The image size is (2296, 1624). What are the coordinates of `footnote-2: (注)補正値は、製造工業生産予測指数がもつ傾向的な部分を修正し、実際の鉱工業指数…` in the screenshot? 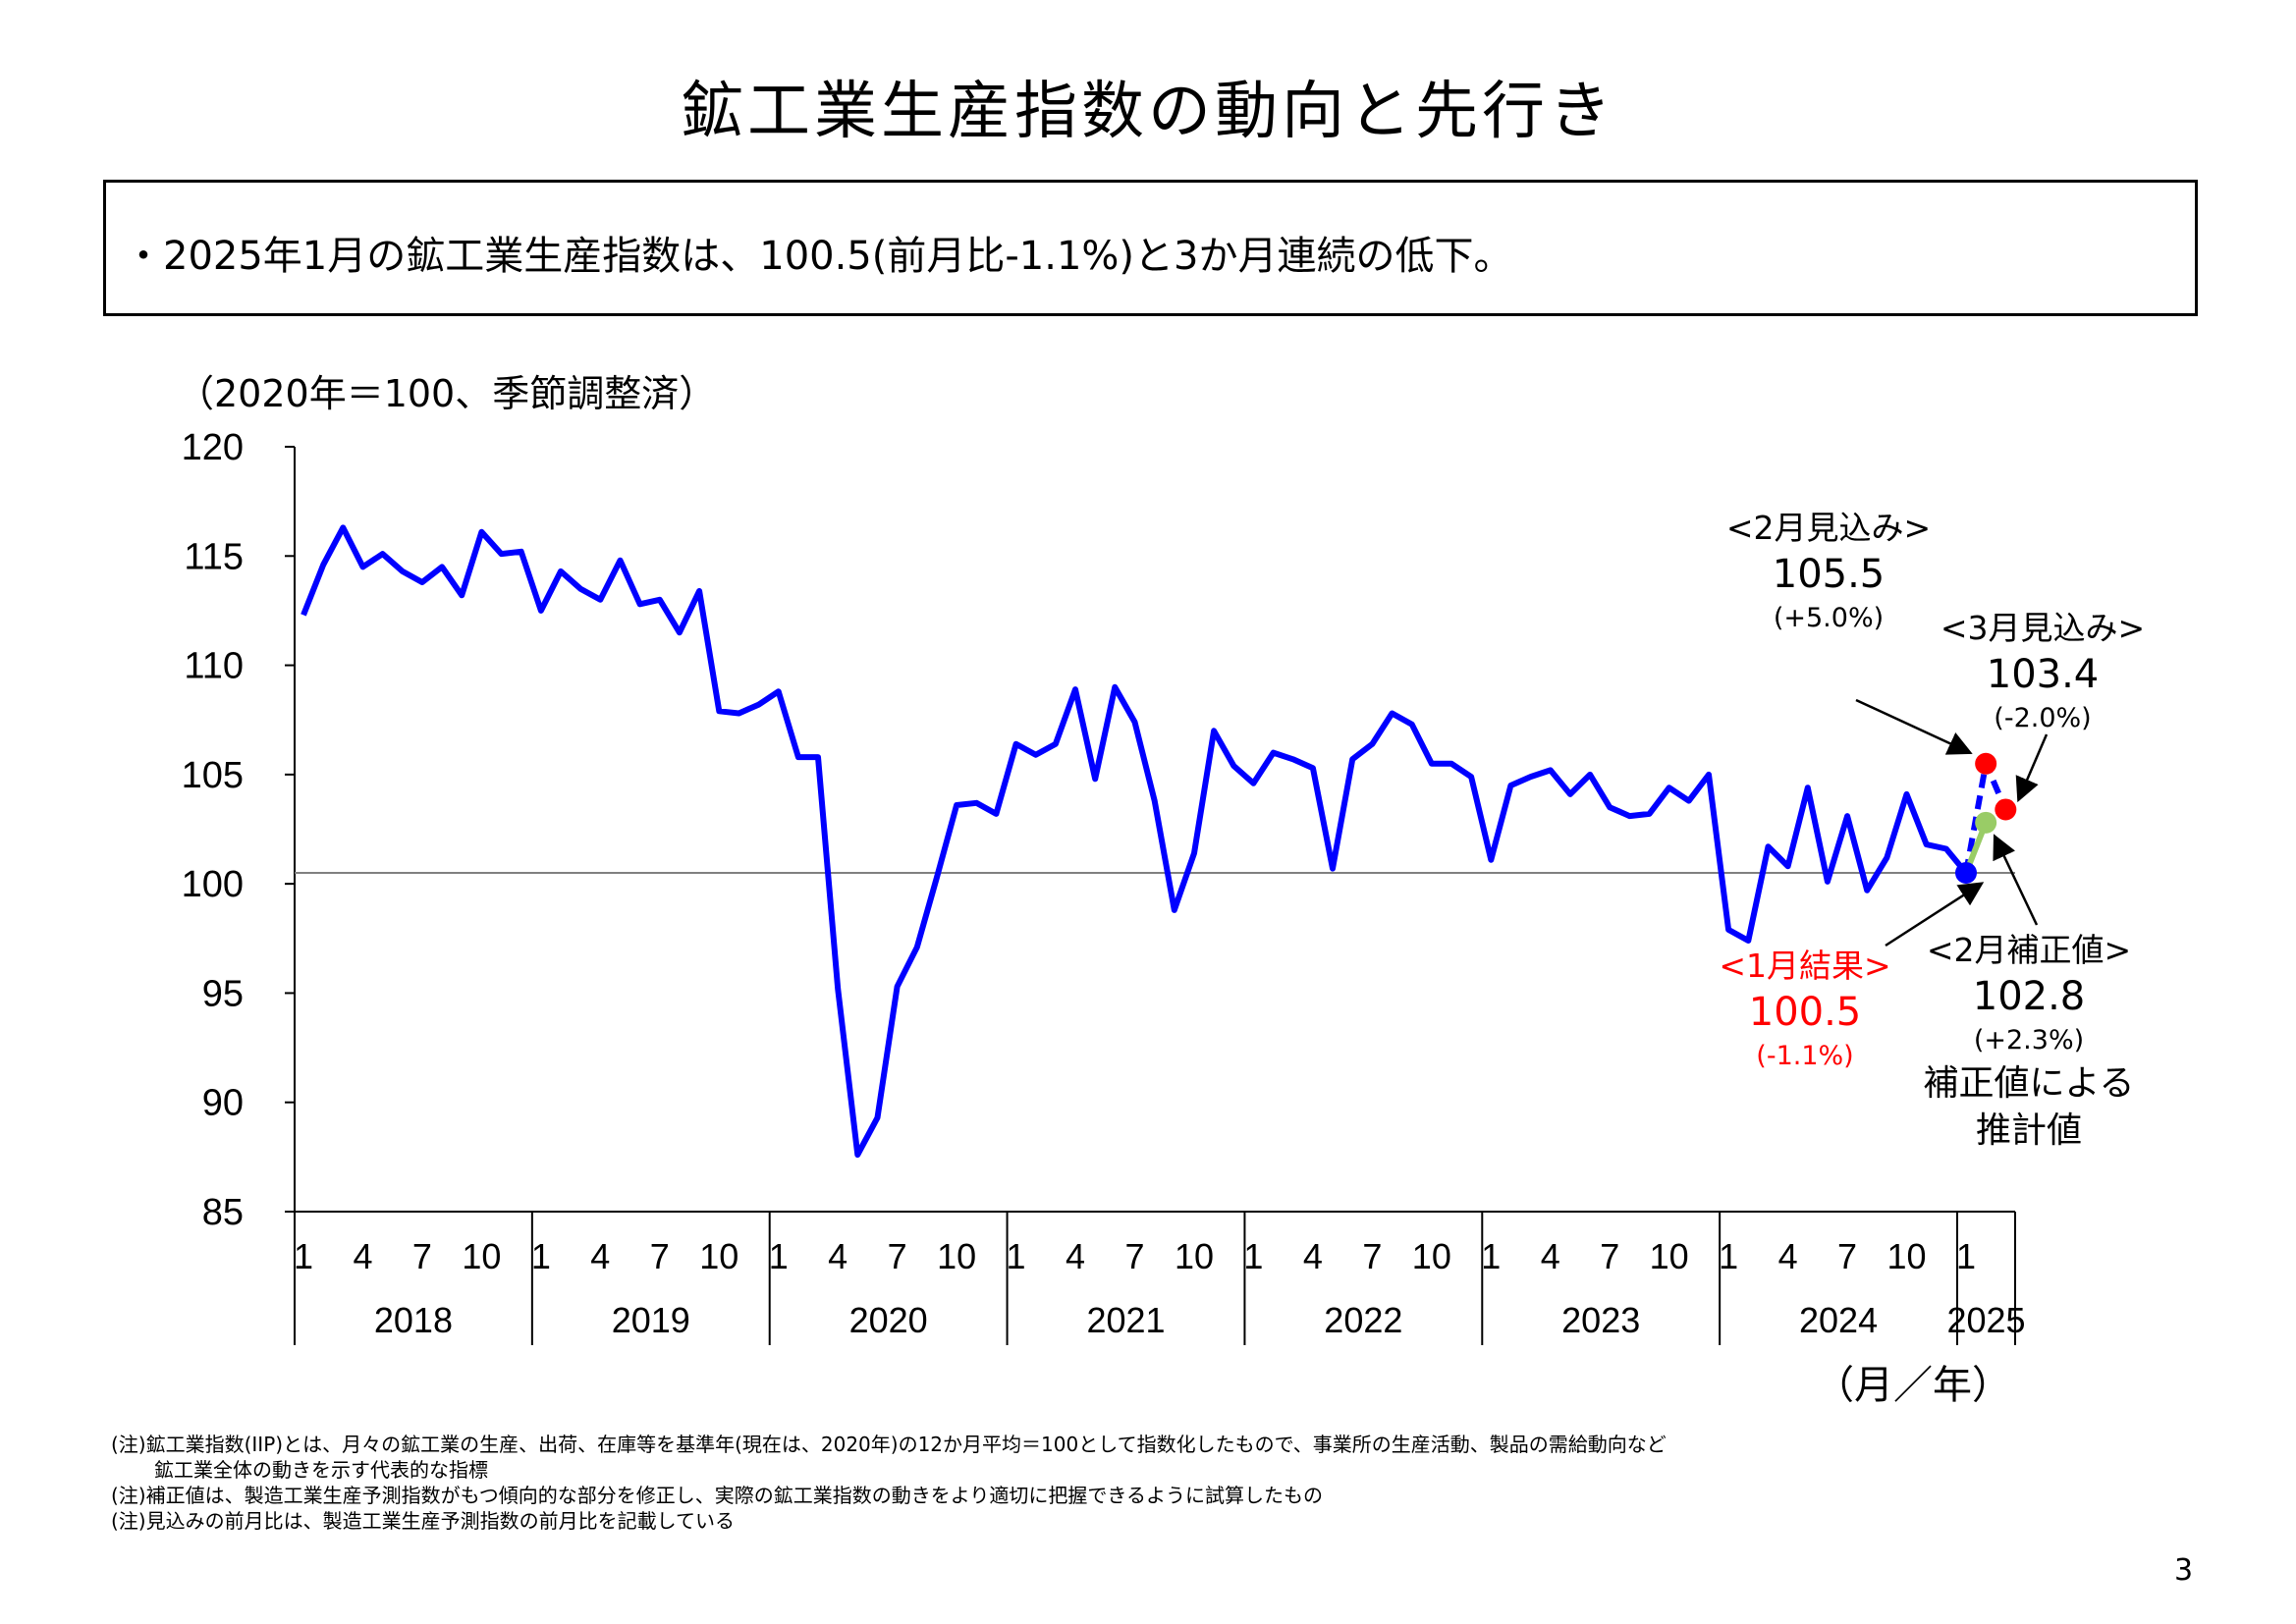 It's located at (717, 1495).